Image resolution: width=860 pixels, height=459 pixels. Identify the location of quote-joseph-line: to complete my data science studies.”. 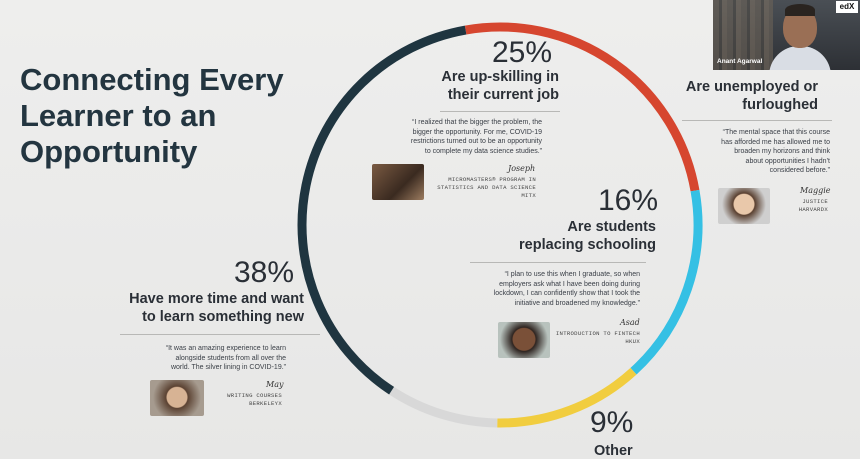
(483, 151).